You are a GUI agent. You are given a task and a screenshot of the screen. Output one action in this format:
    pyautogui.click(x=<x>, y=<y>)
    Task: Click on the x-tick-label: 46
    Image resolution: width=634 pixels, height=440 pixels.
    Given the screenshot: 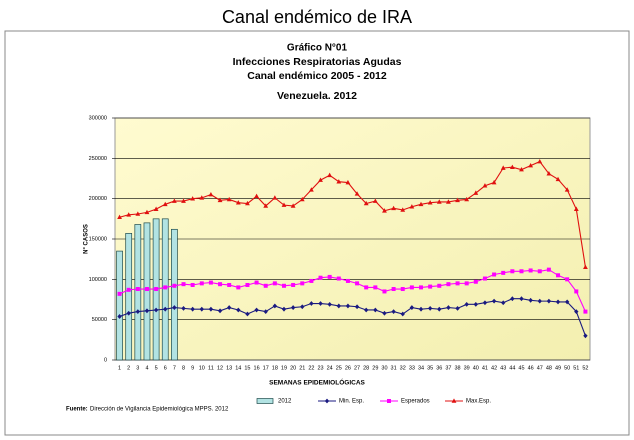 What is the action you would take?
    pyautogui.click(x=531, y=368)
    